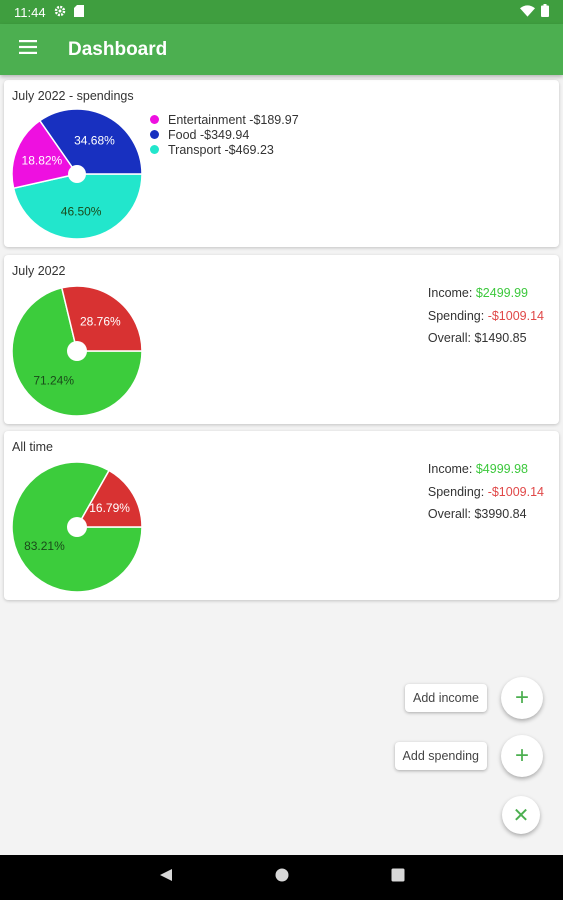 The image size is (563, 900). I want to click on app-bar: Dashboard, so click(281, 49).